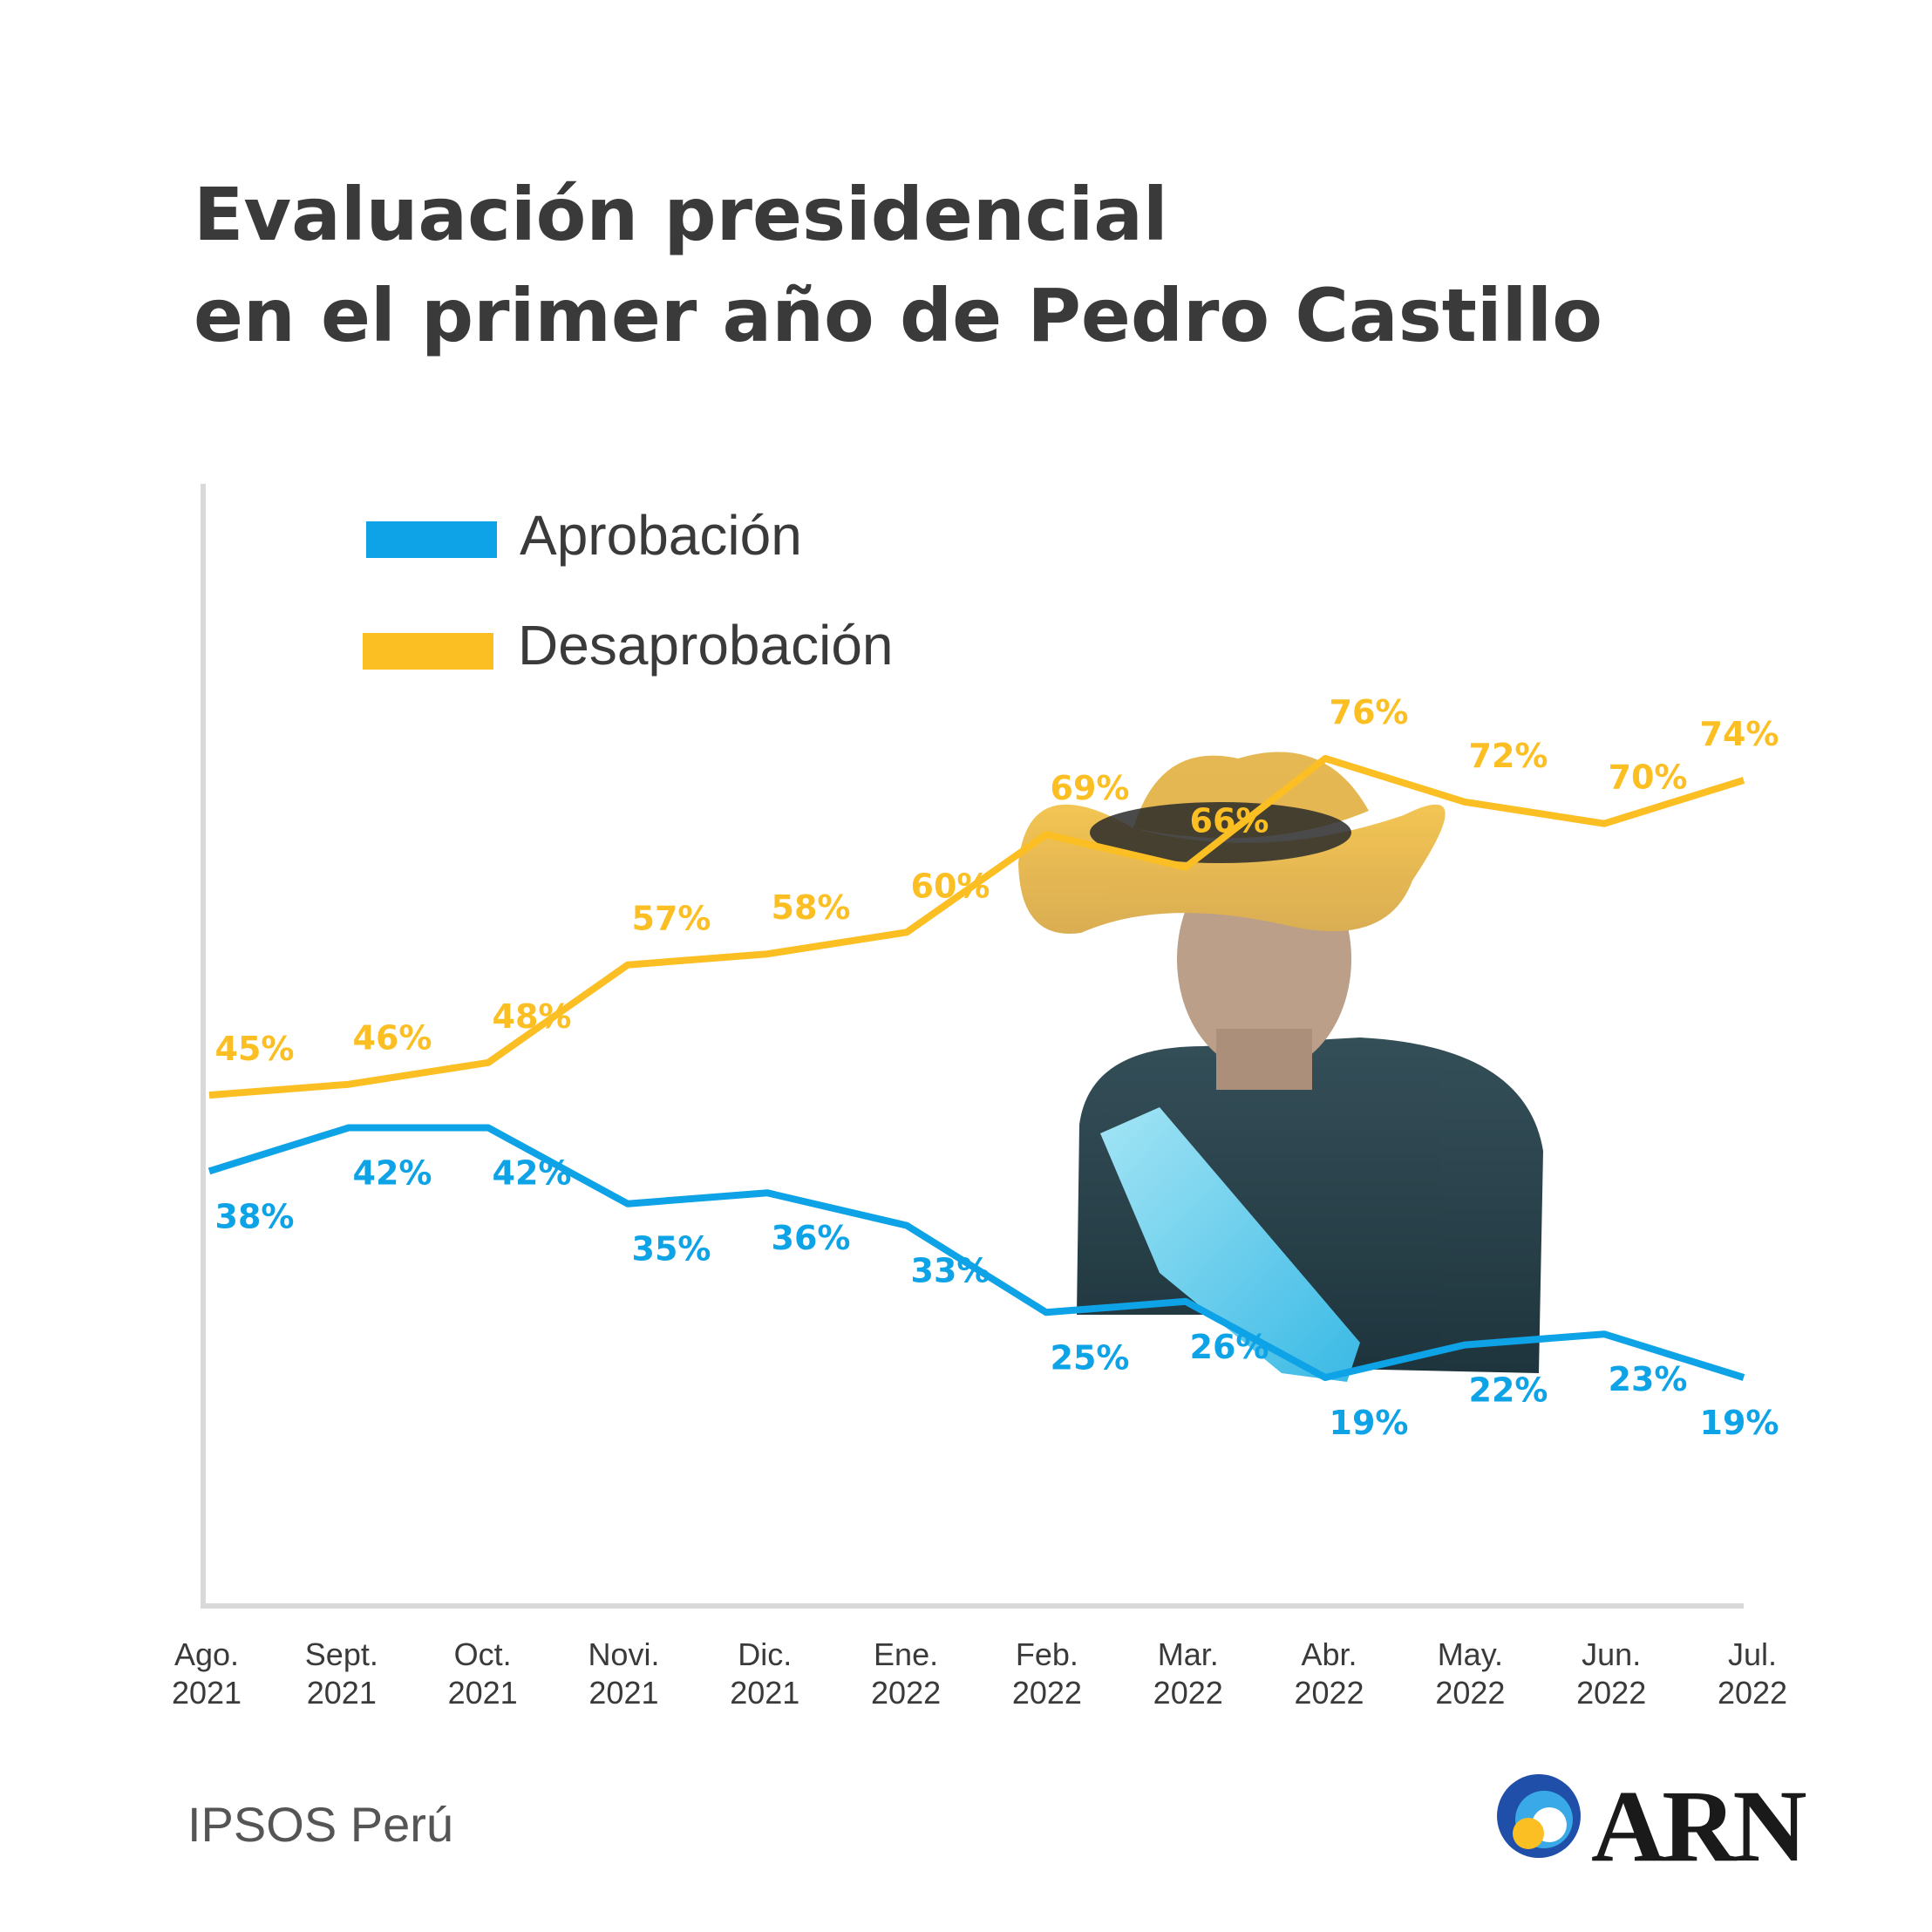 This screenshot has height=1932, width=1932. What do you see at coordinates (950, 1271) in the screenshot?
I see `data-label: 33%` at bounding box center [950, 1271].